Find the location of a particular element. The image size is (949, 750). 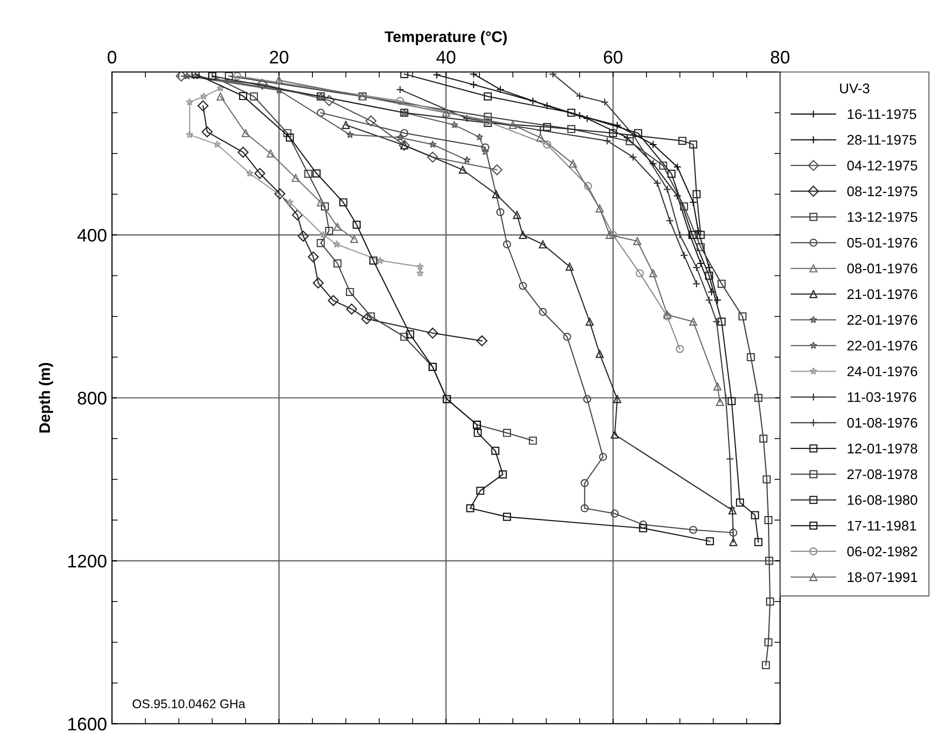

x-tick-label: 80 is located at coordinates (780, 57).